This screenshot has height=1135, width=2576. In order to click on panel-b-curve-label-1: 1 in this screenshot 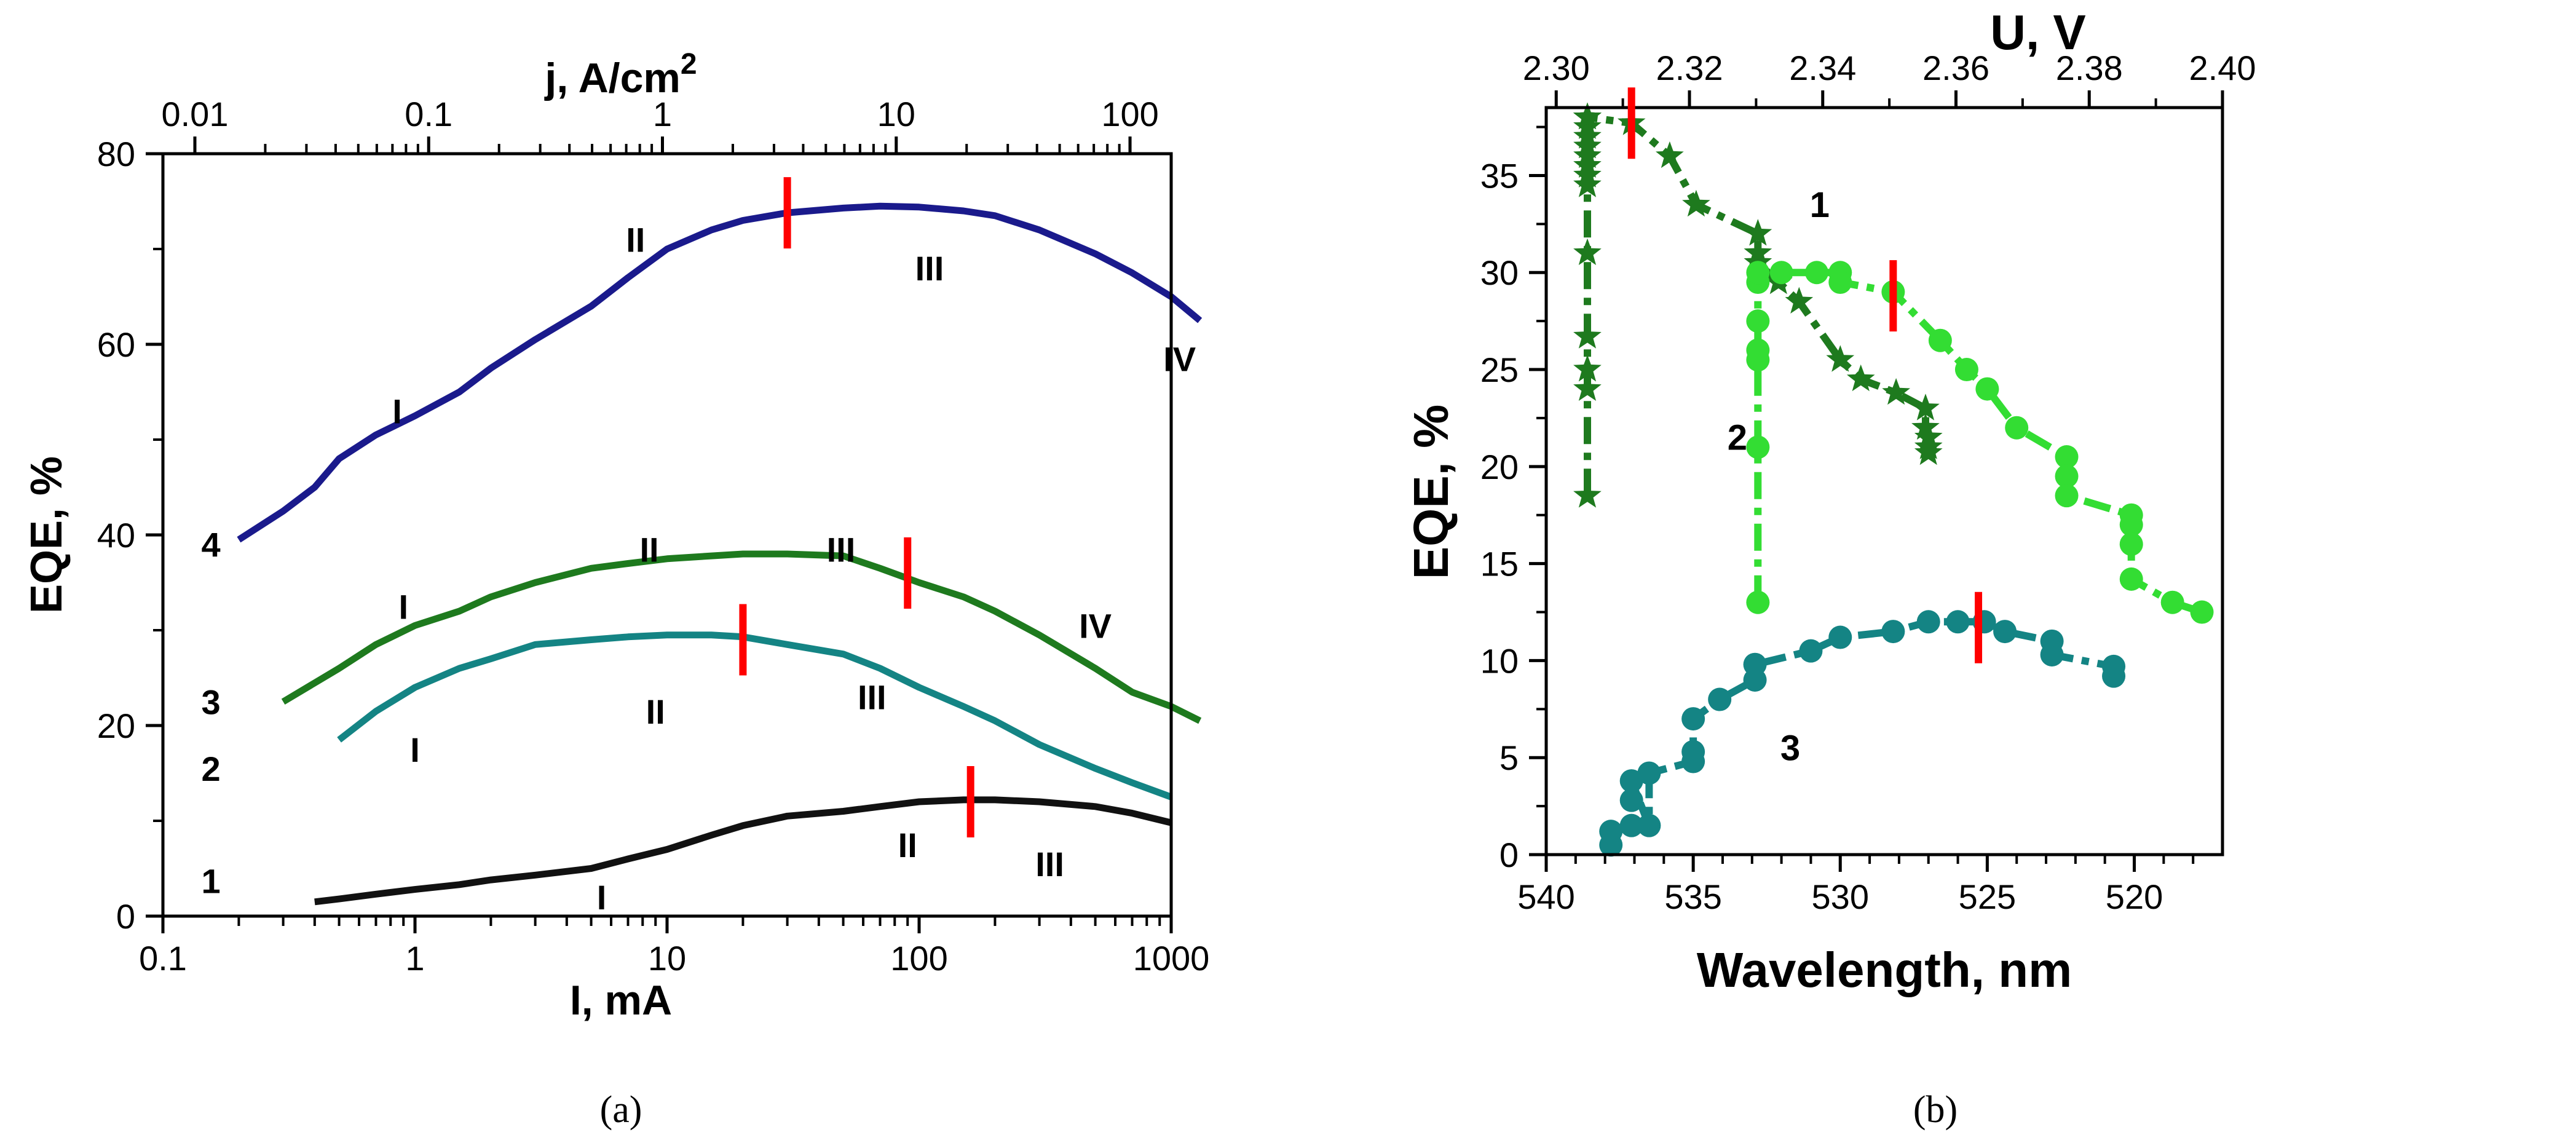, I will do `click(1820, 205)`.